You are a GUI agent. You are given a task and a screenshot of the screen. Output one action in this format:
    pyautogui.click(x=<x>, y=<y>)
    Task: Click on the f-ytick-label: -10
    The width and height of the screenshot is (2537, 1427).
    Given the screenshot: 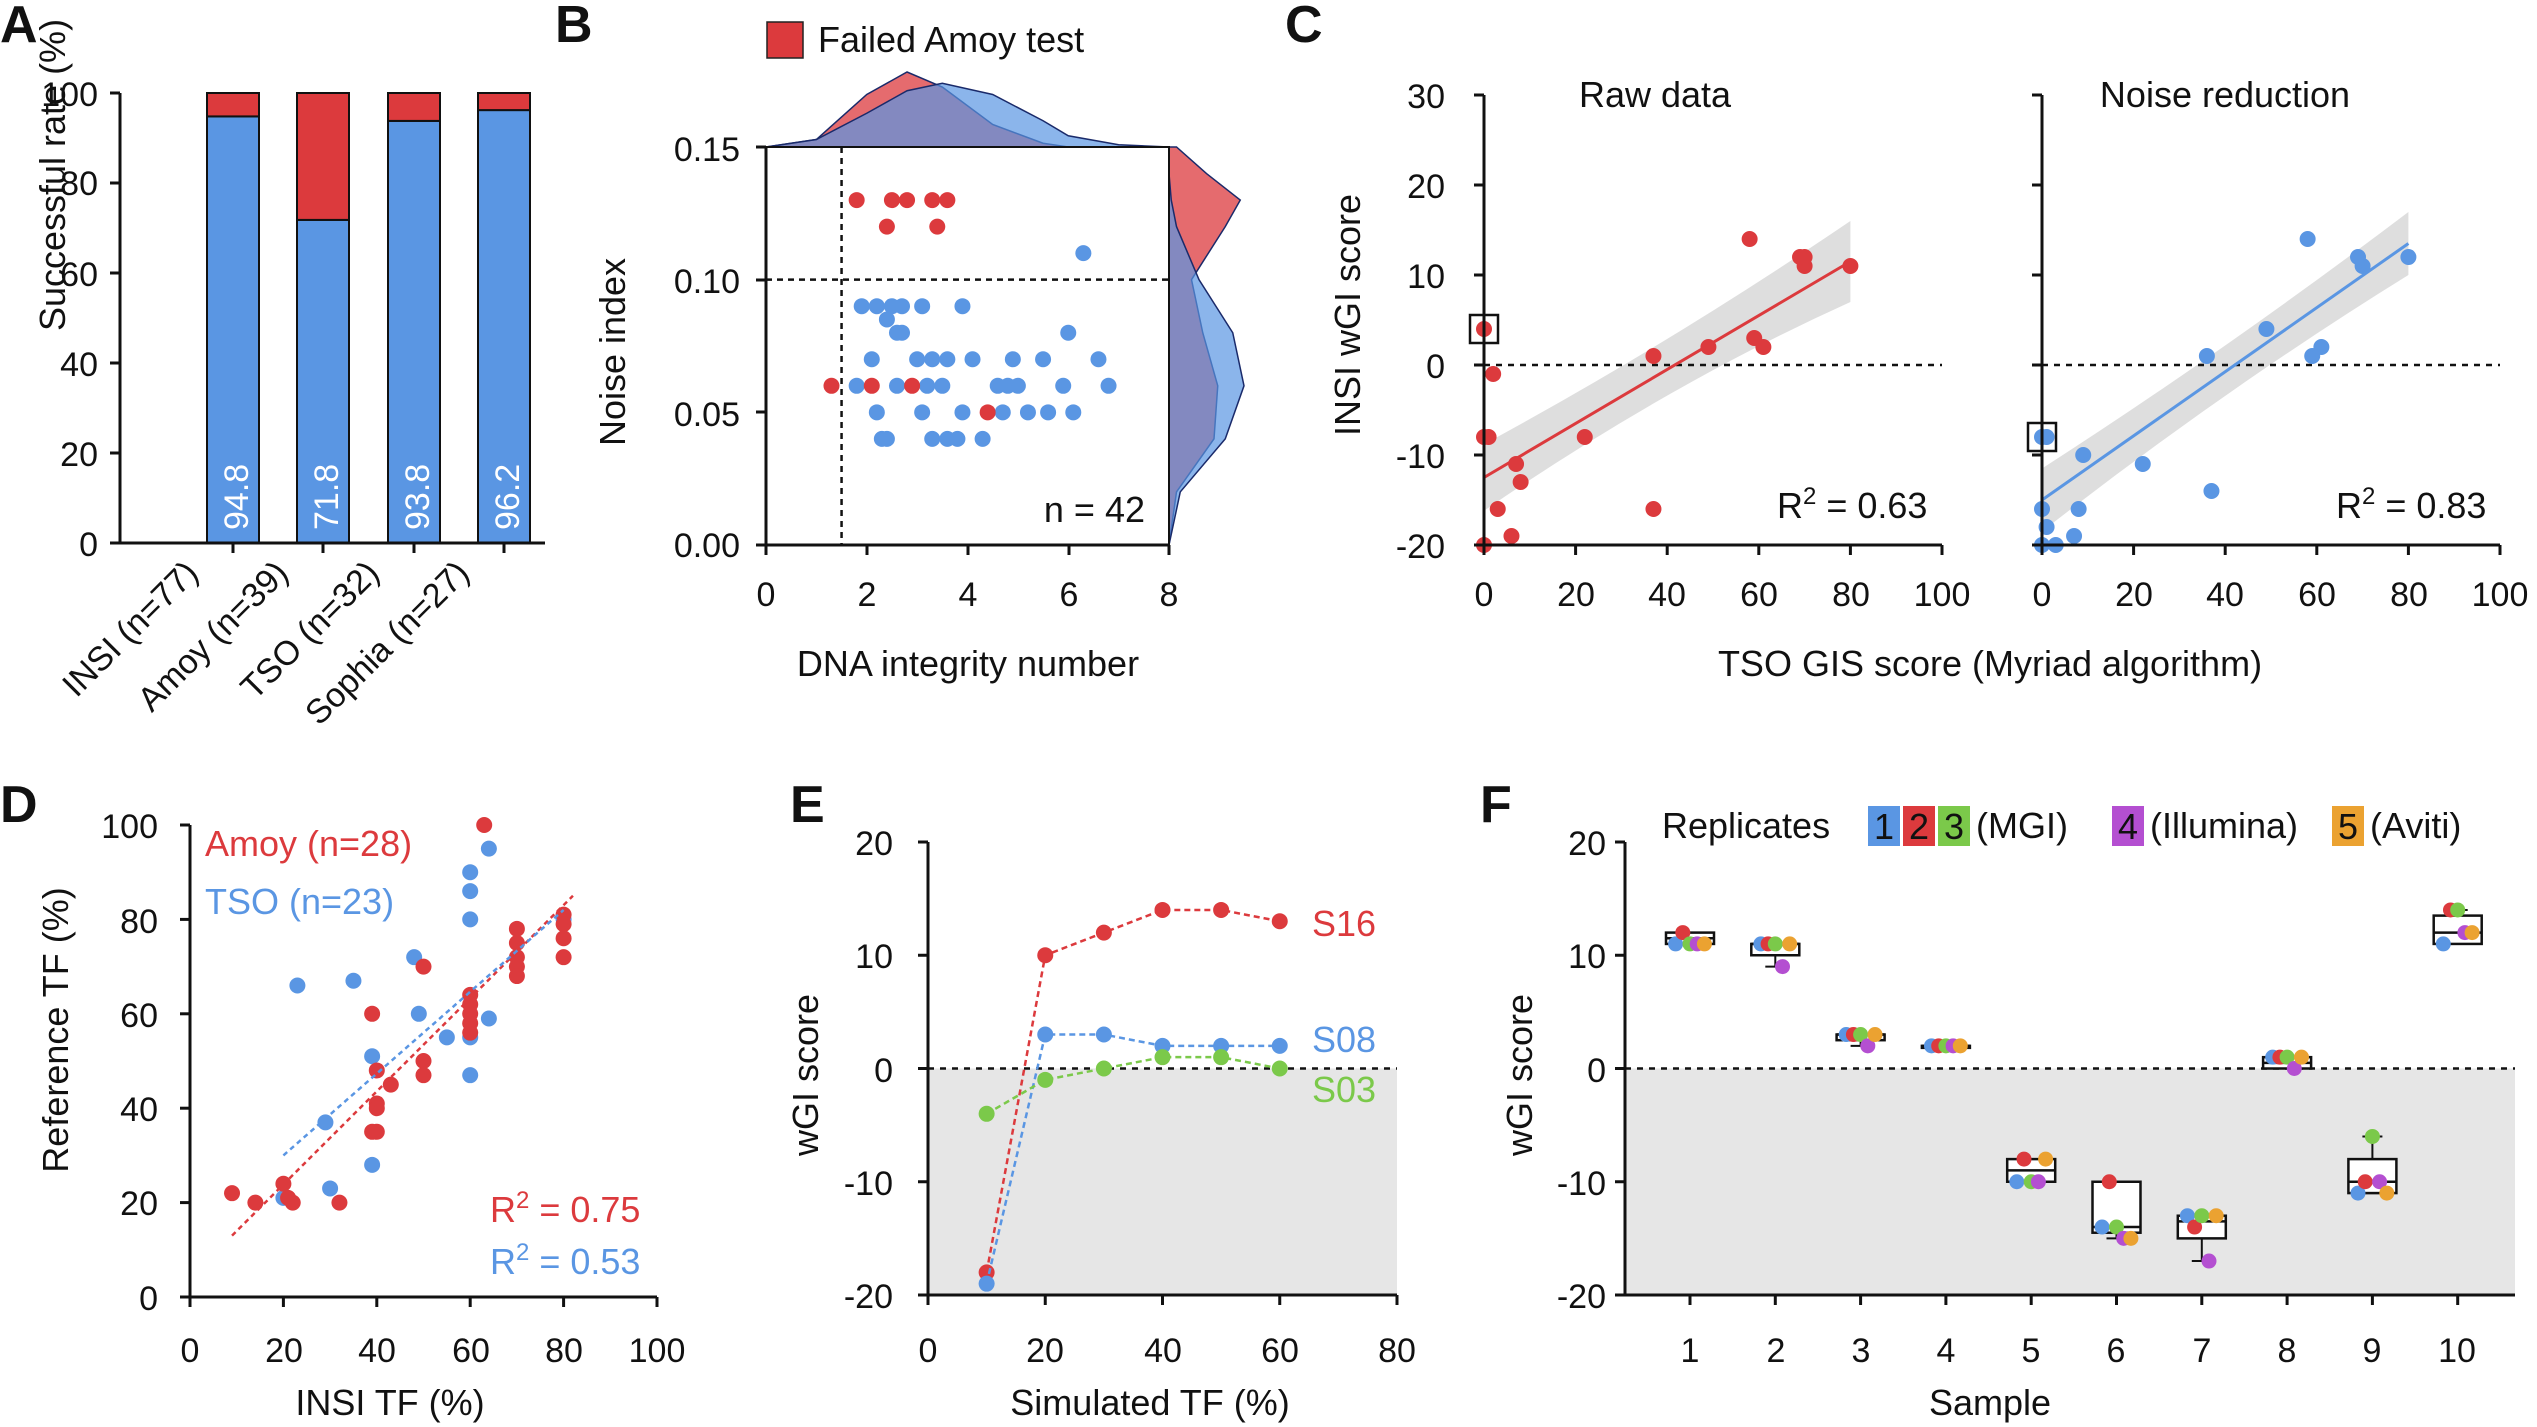 What is the action you would take?
    pyautogui.click(x=1581, y=1184)
    